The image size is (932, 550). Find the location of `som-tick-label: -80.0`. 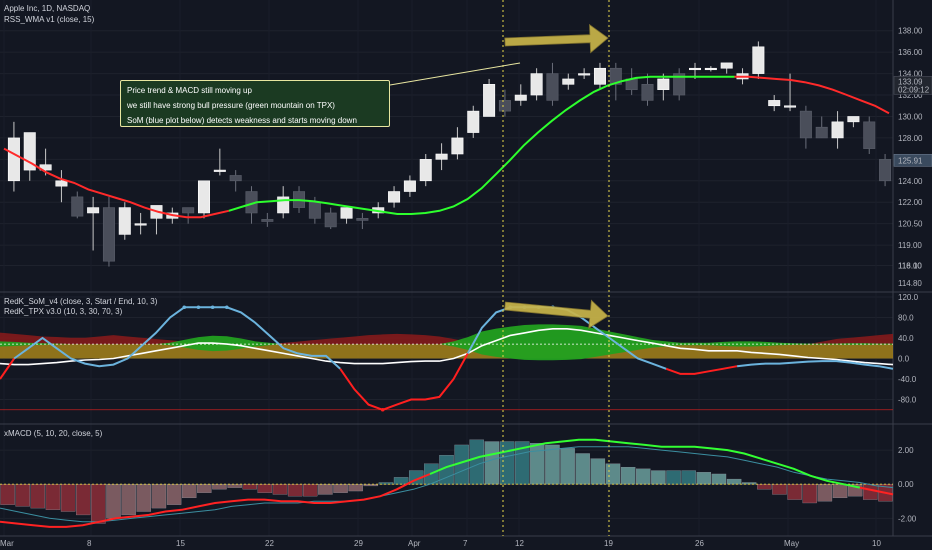

som-tick-label: -80.0 is located at coordinates (907, 400).